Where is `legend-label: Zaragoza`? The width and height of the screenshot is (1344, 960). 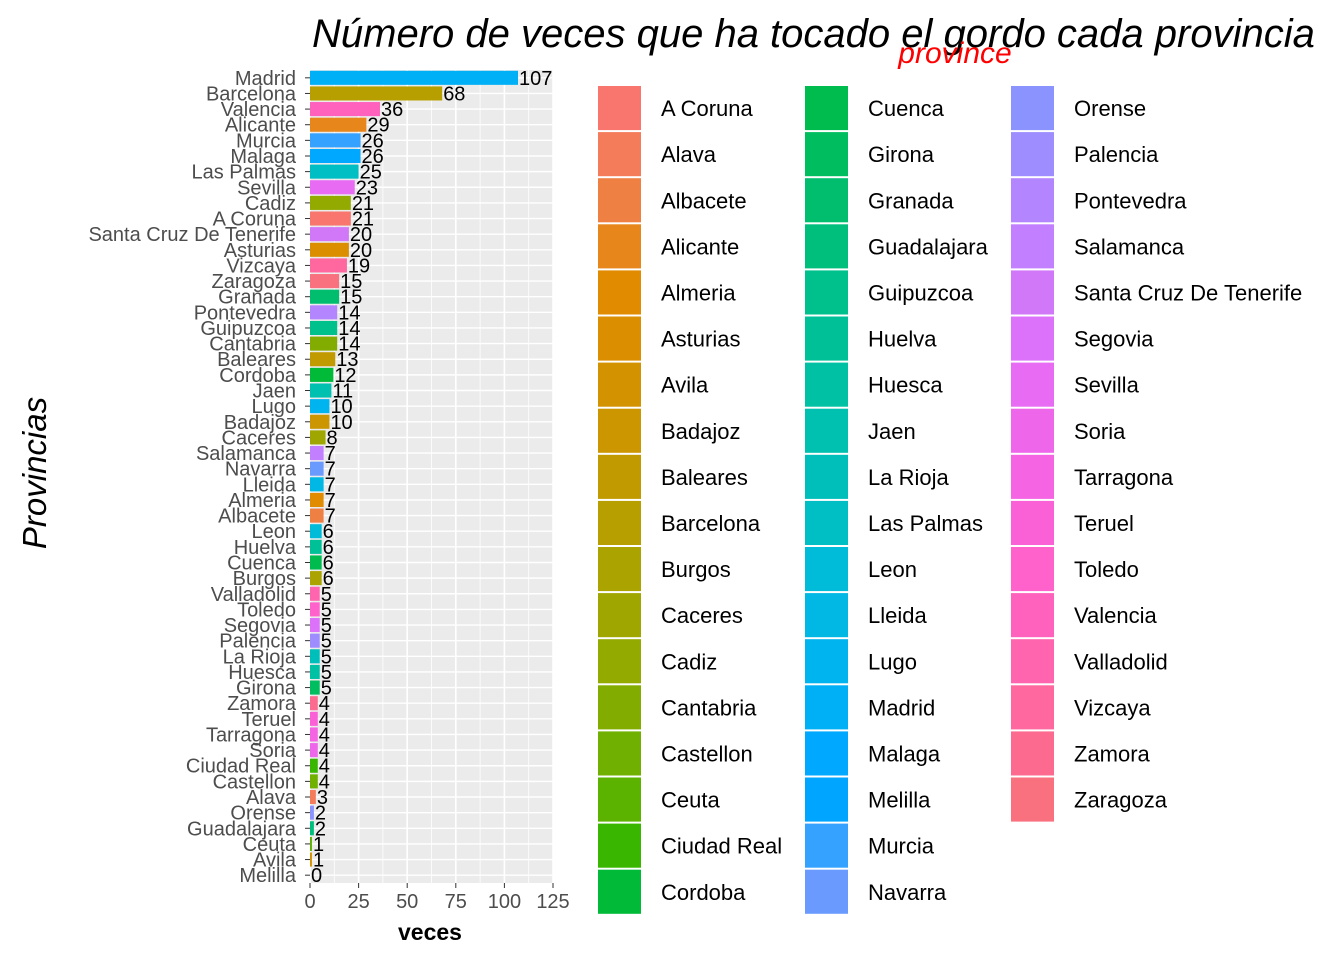 legend-label: Zaragoza is located at coordinates (1121, 800).